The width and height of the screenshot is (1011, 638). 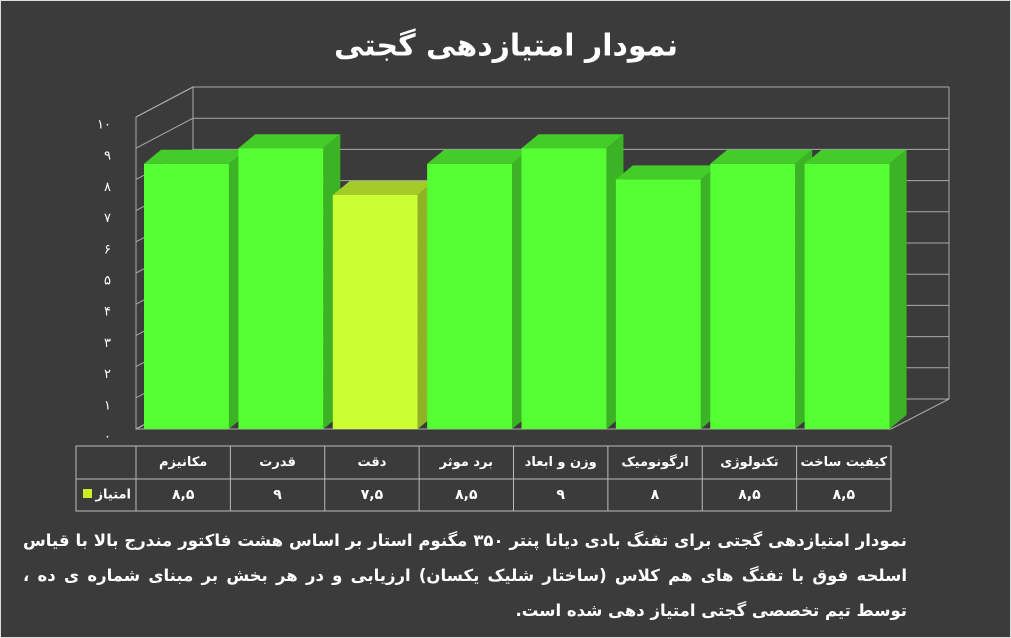 What do you see at coordinates (113, 495) in the screenshot?
I see `legend-label: امتیاز` at bounding box center [113, 495].